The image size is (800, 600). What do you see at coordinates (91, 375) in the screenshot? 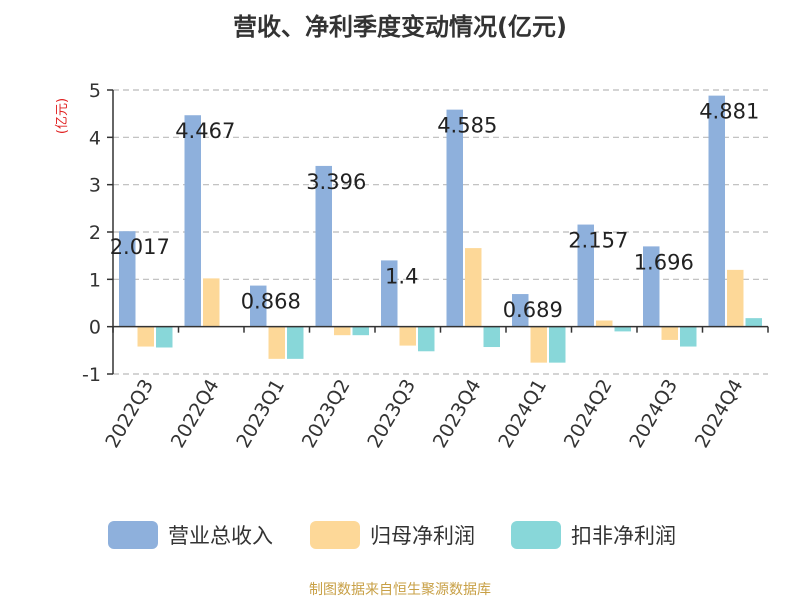
I see `y-tick-label: -1` at bounding box center [91, 375].